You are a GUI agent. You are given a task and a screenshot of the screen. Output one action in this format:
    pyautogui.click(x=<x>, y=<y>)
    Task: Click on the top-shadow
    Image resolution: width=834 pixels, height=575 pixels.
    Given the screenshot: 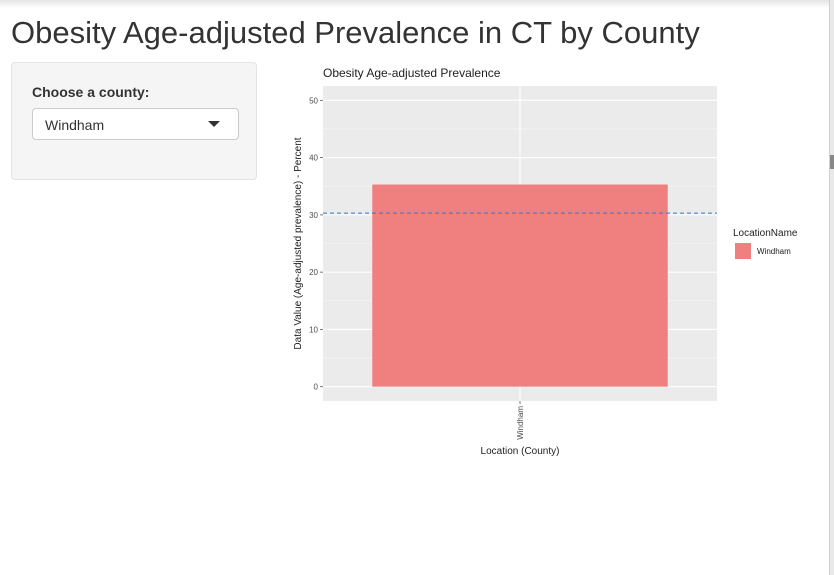 What is the action you would take?
    pyautogui.click(x=417, y=4)
    